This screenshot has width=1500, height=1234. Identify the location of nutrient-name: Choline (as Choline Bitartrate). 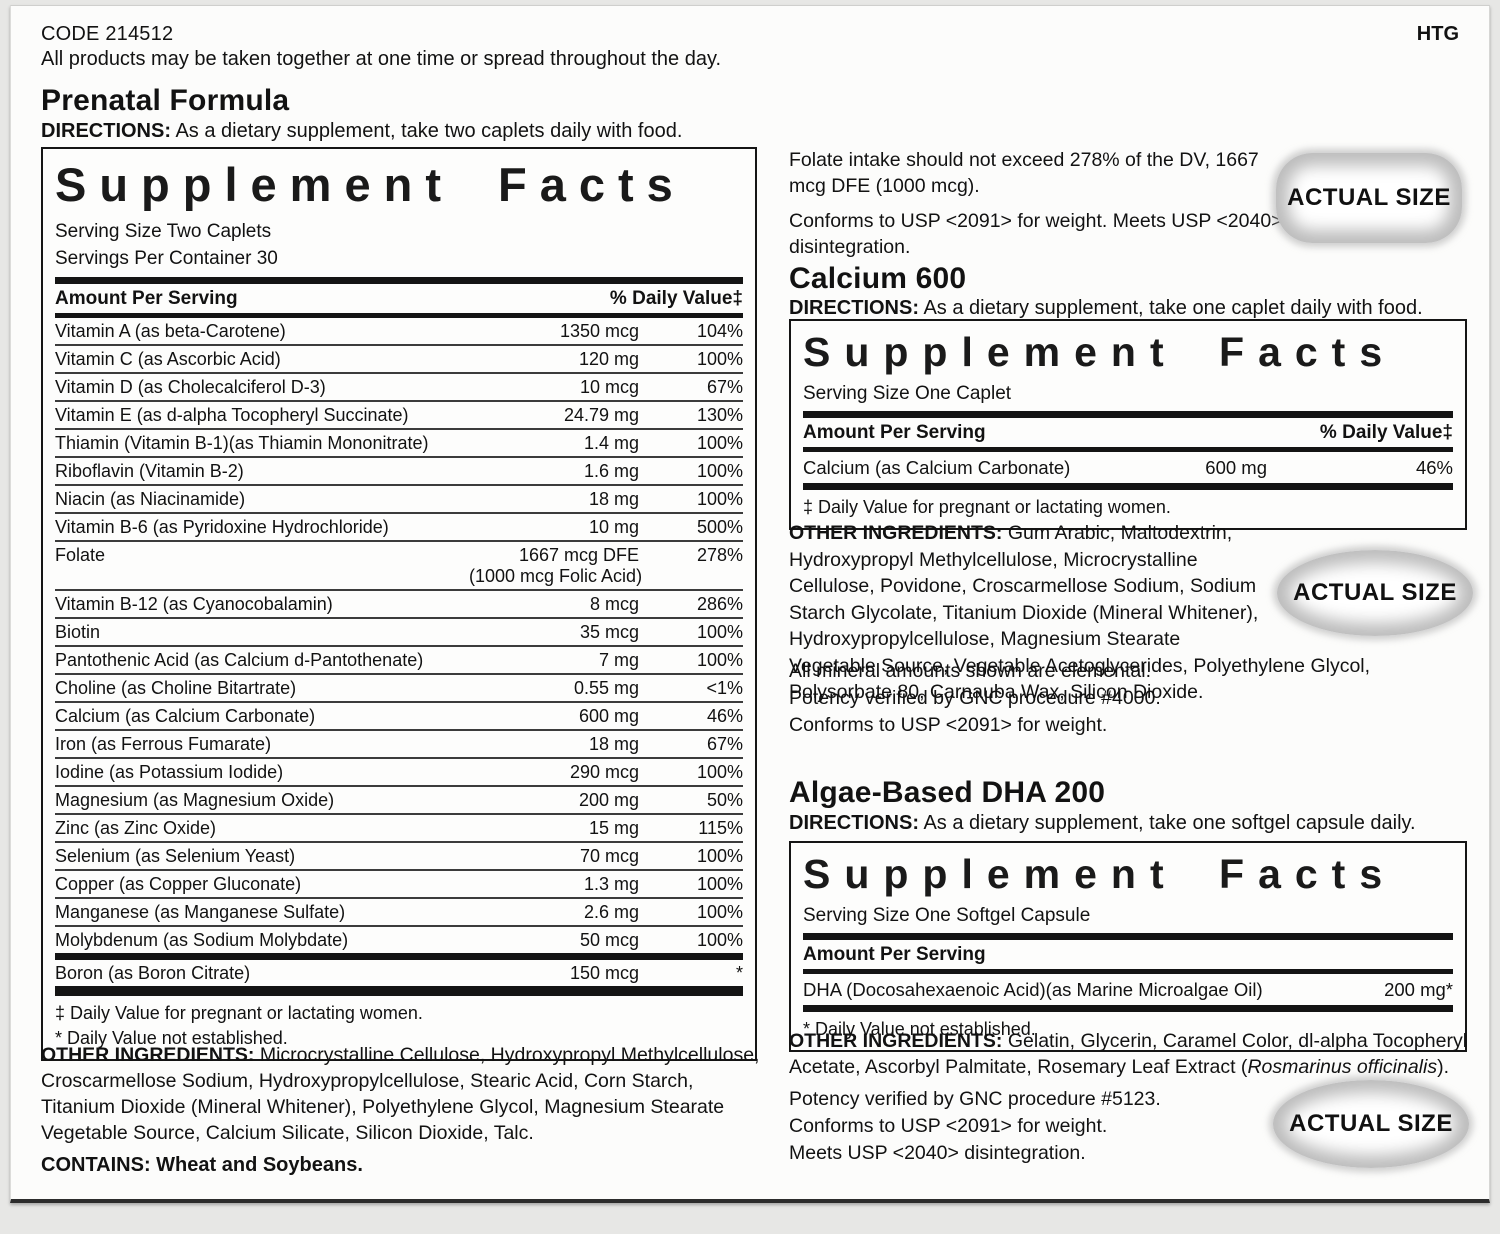
(176, 688).